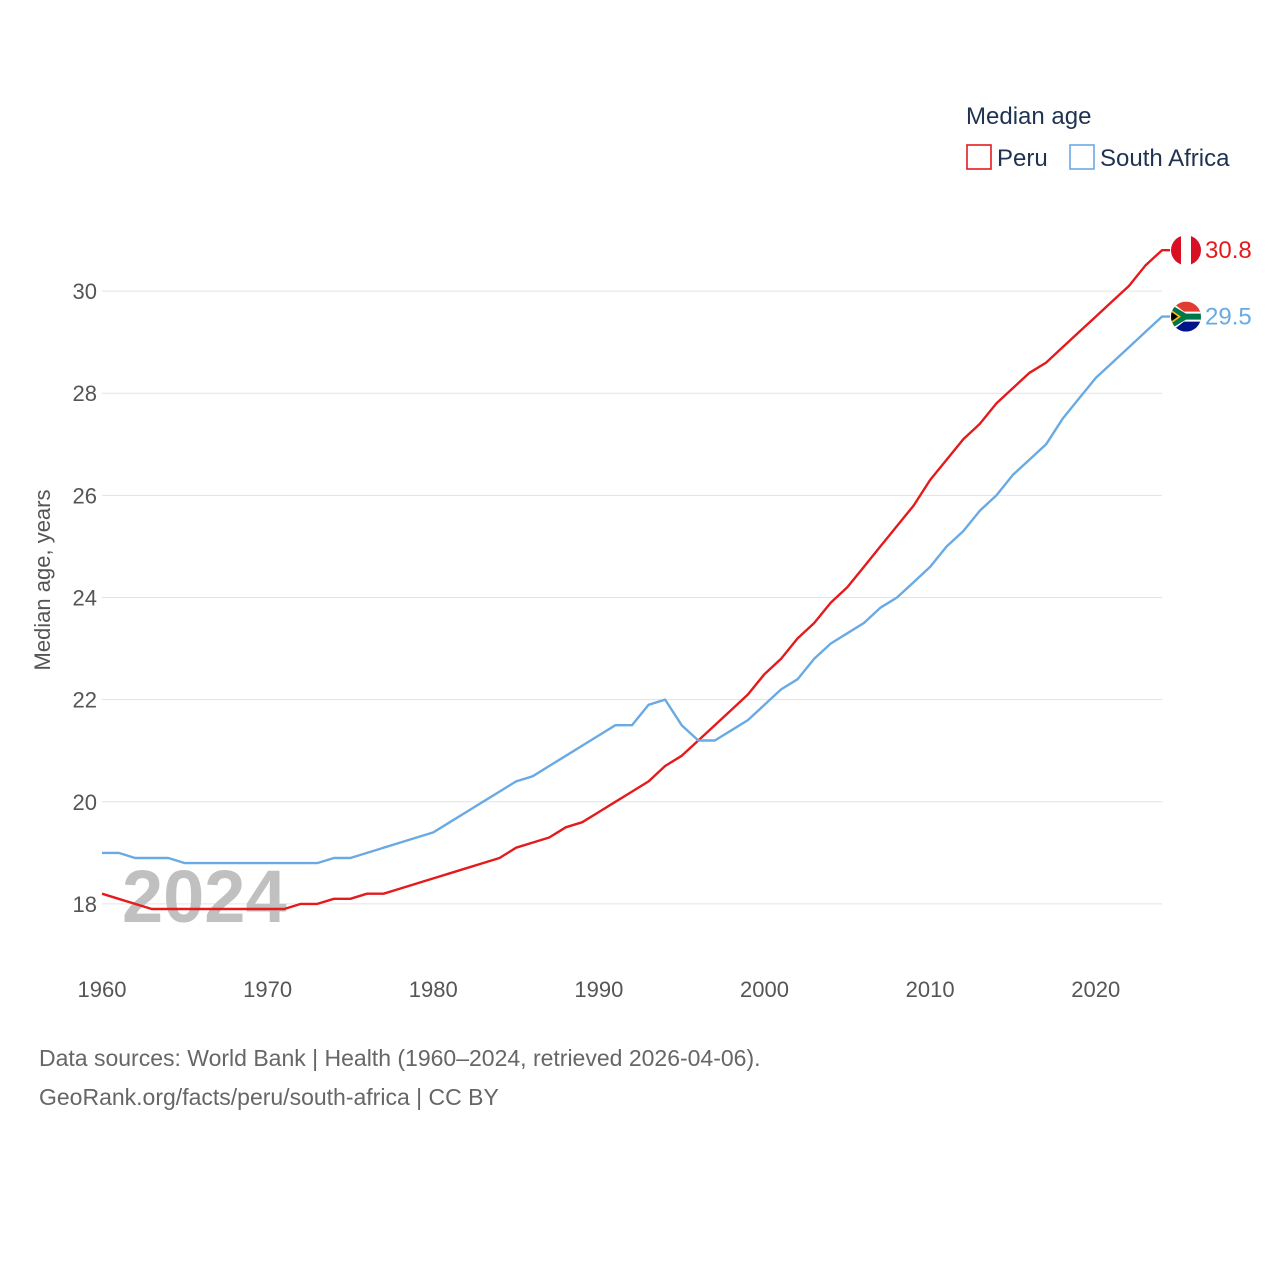 This screenshot has height=1280, width=1280. What do you see at coordinates (85, 291) in the screenshot?
I see `y-tick-label-30: 30` at bounding box center [85, 291].